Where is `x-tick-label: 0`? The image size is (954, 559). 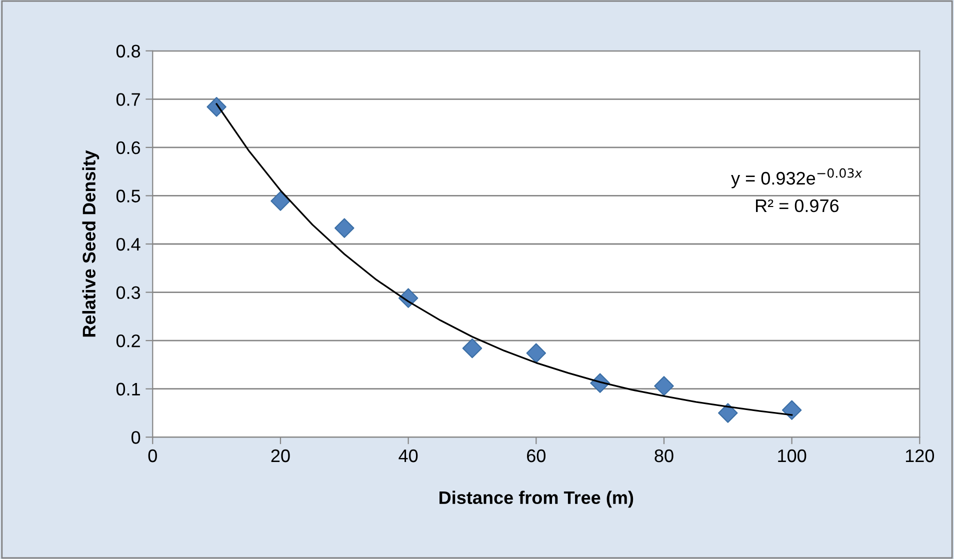
x-tick-label: 0 is located at coordinates (152, 455).